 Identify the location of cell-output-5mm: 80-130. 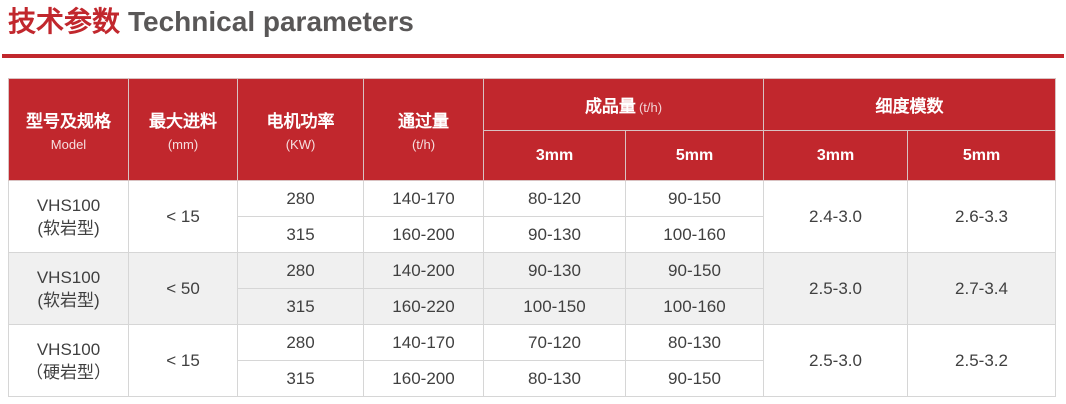
(694, 342).